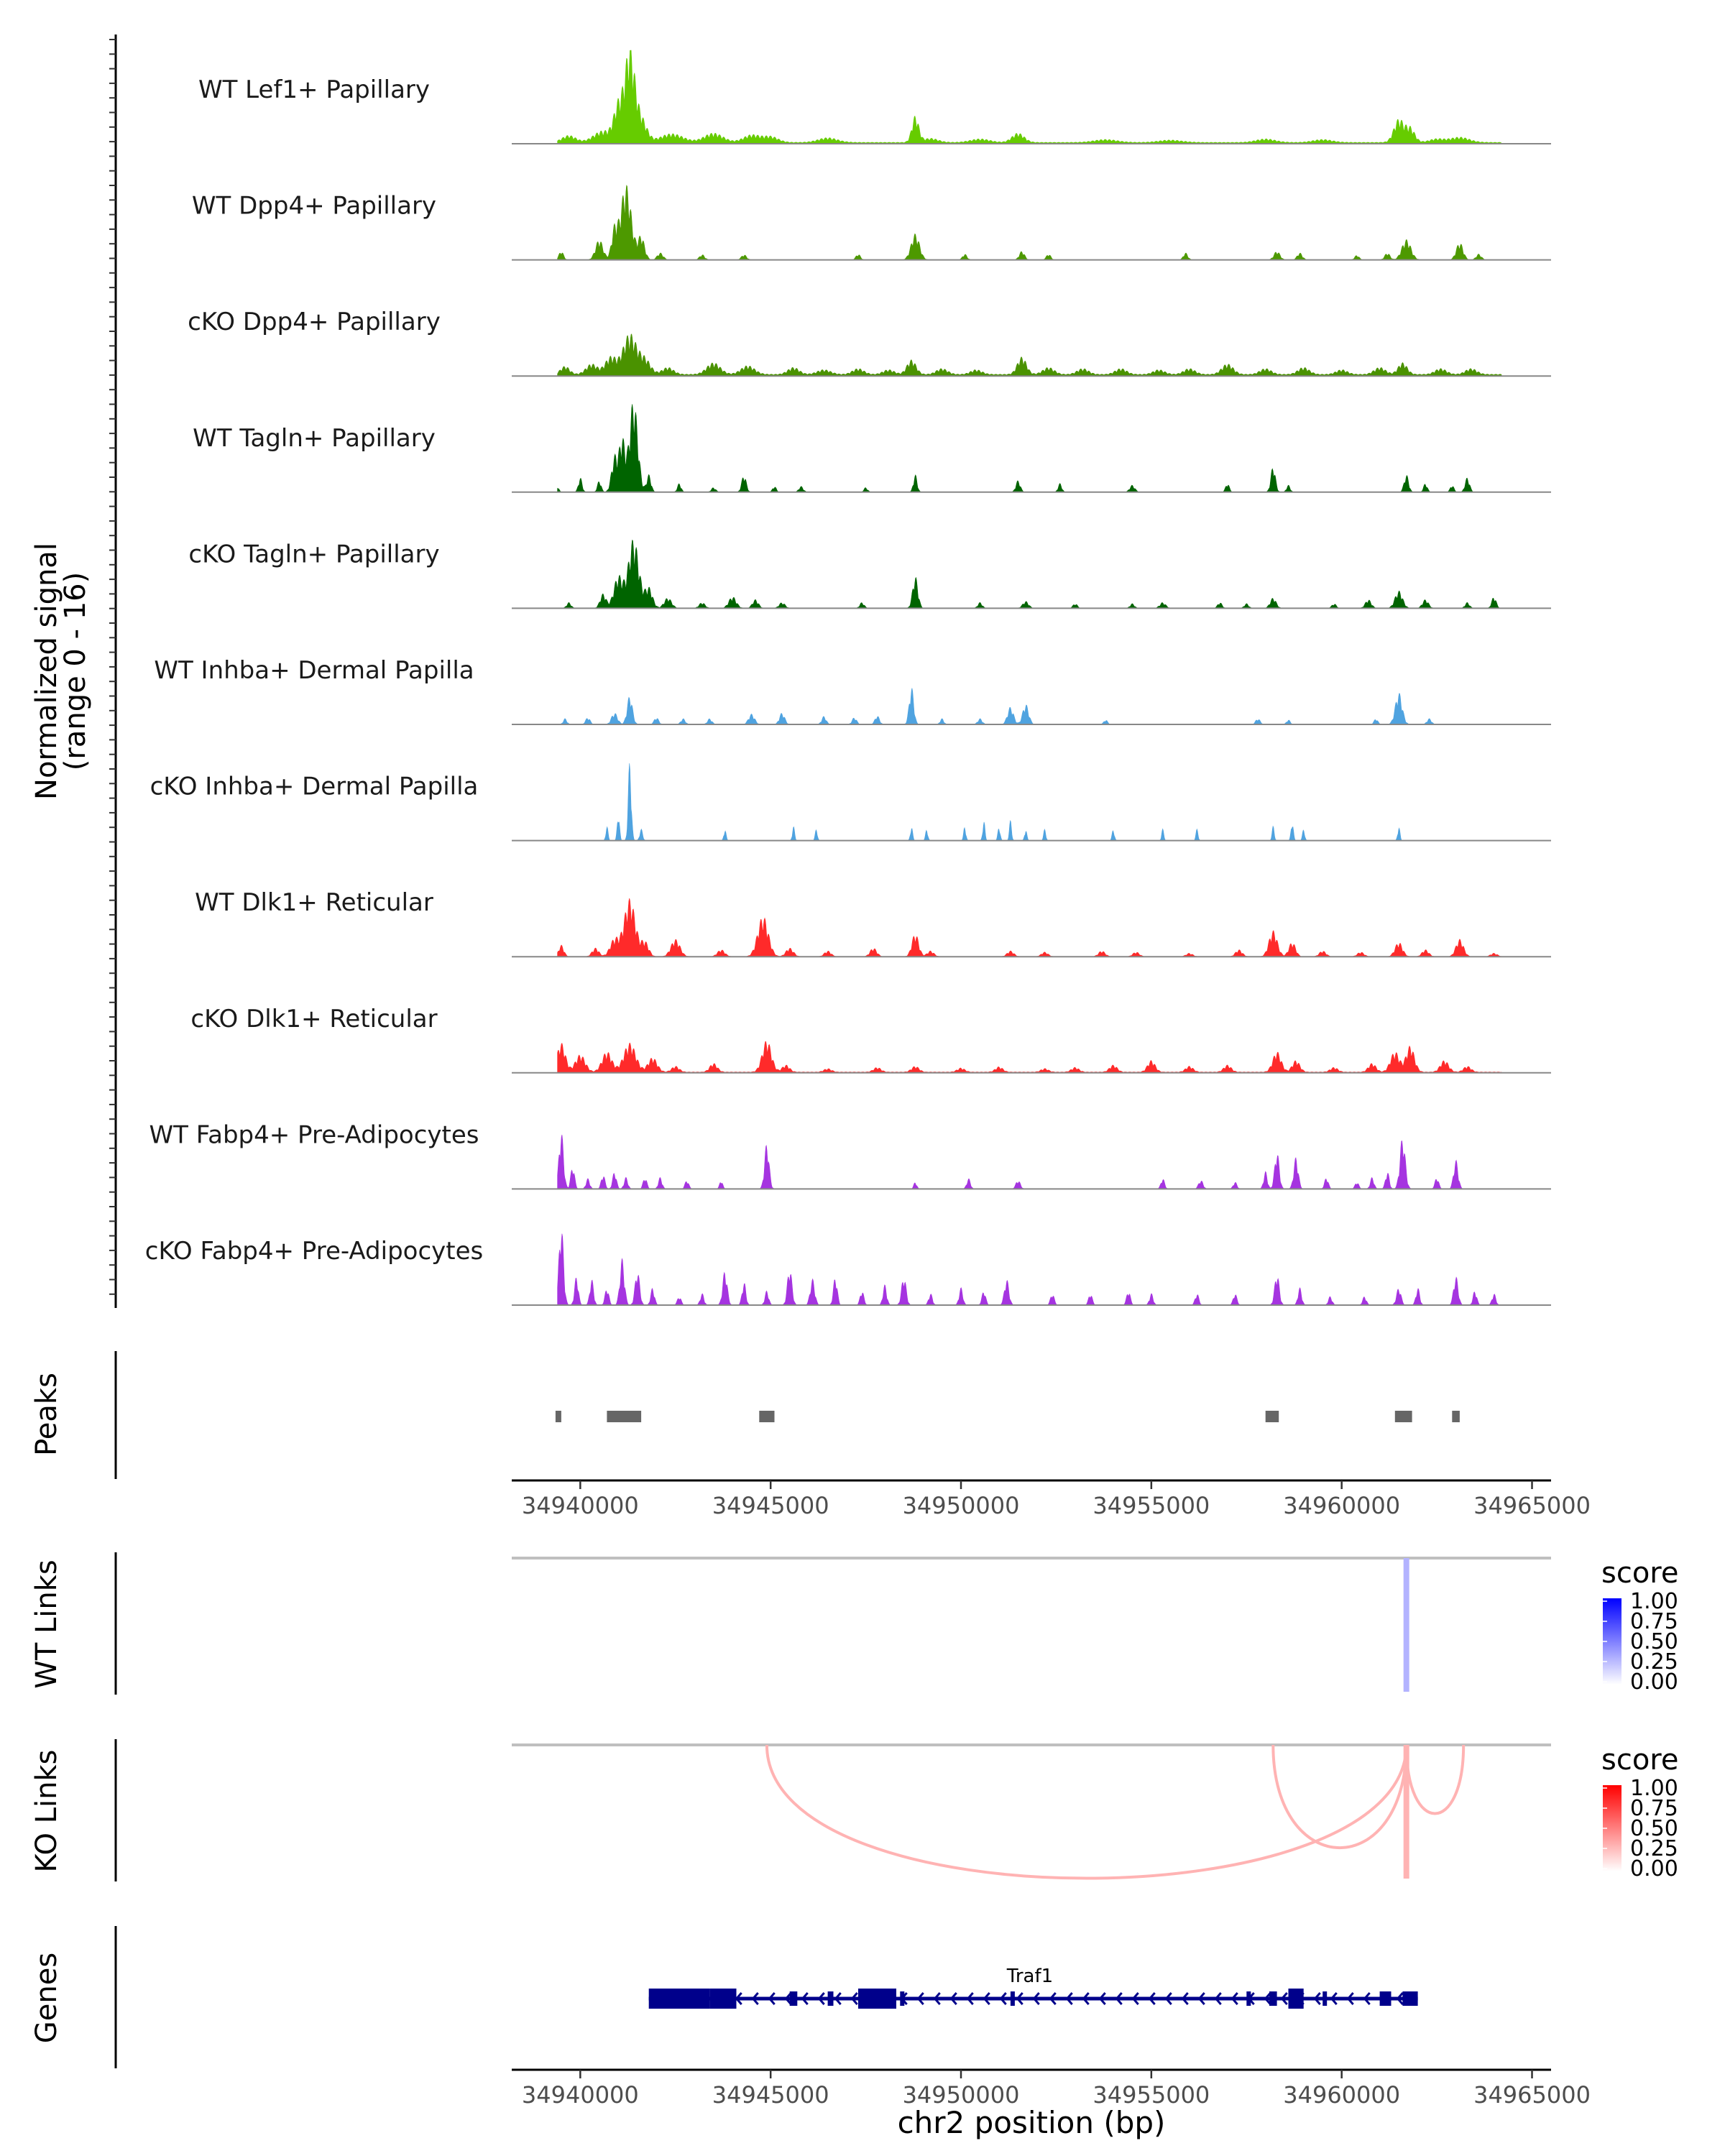  What do you see at coordinates (46, 1811) in the screenshot?
I see `ko-links-label: KO Links` at bounding box center [46, 1811].